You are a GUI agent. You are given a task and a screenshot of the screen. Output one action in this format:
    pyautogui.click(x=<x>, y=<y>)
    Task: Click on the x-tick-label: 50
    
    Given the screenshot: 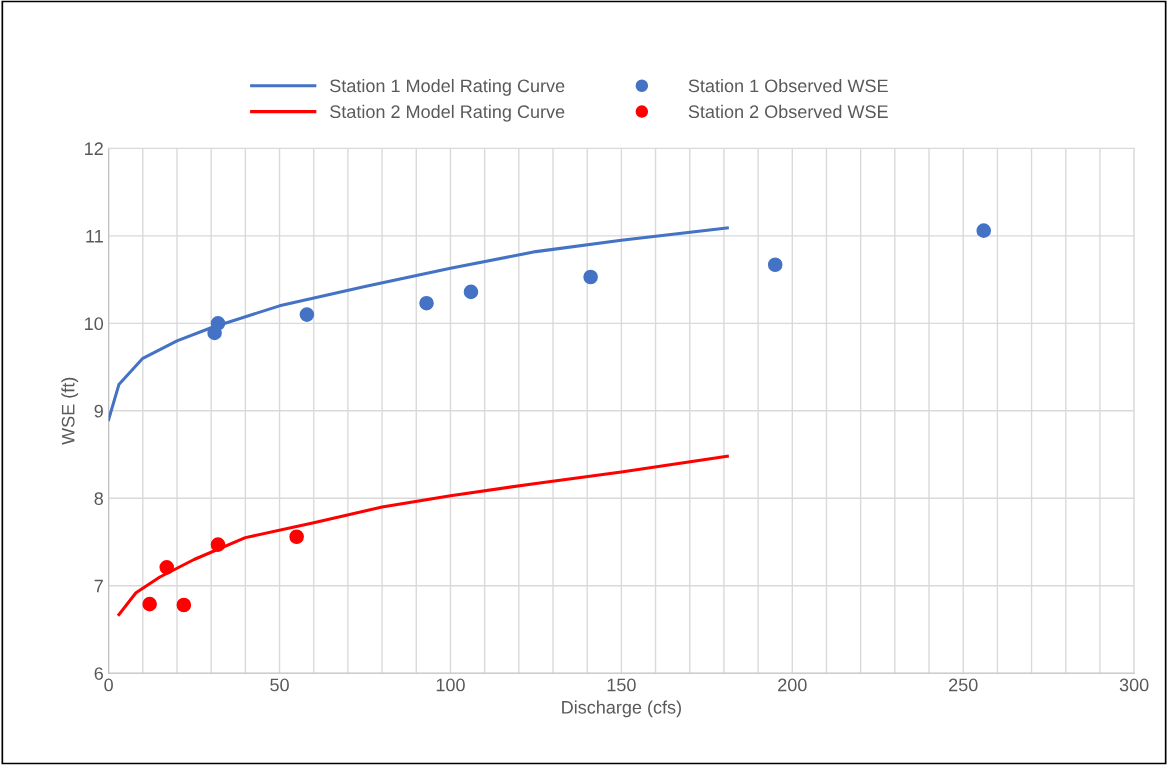 What is the action you would take?
    pyautogui.click(x=279, y=685)
    